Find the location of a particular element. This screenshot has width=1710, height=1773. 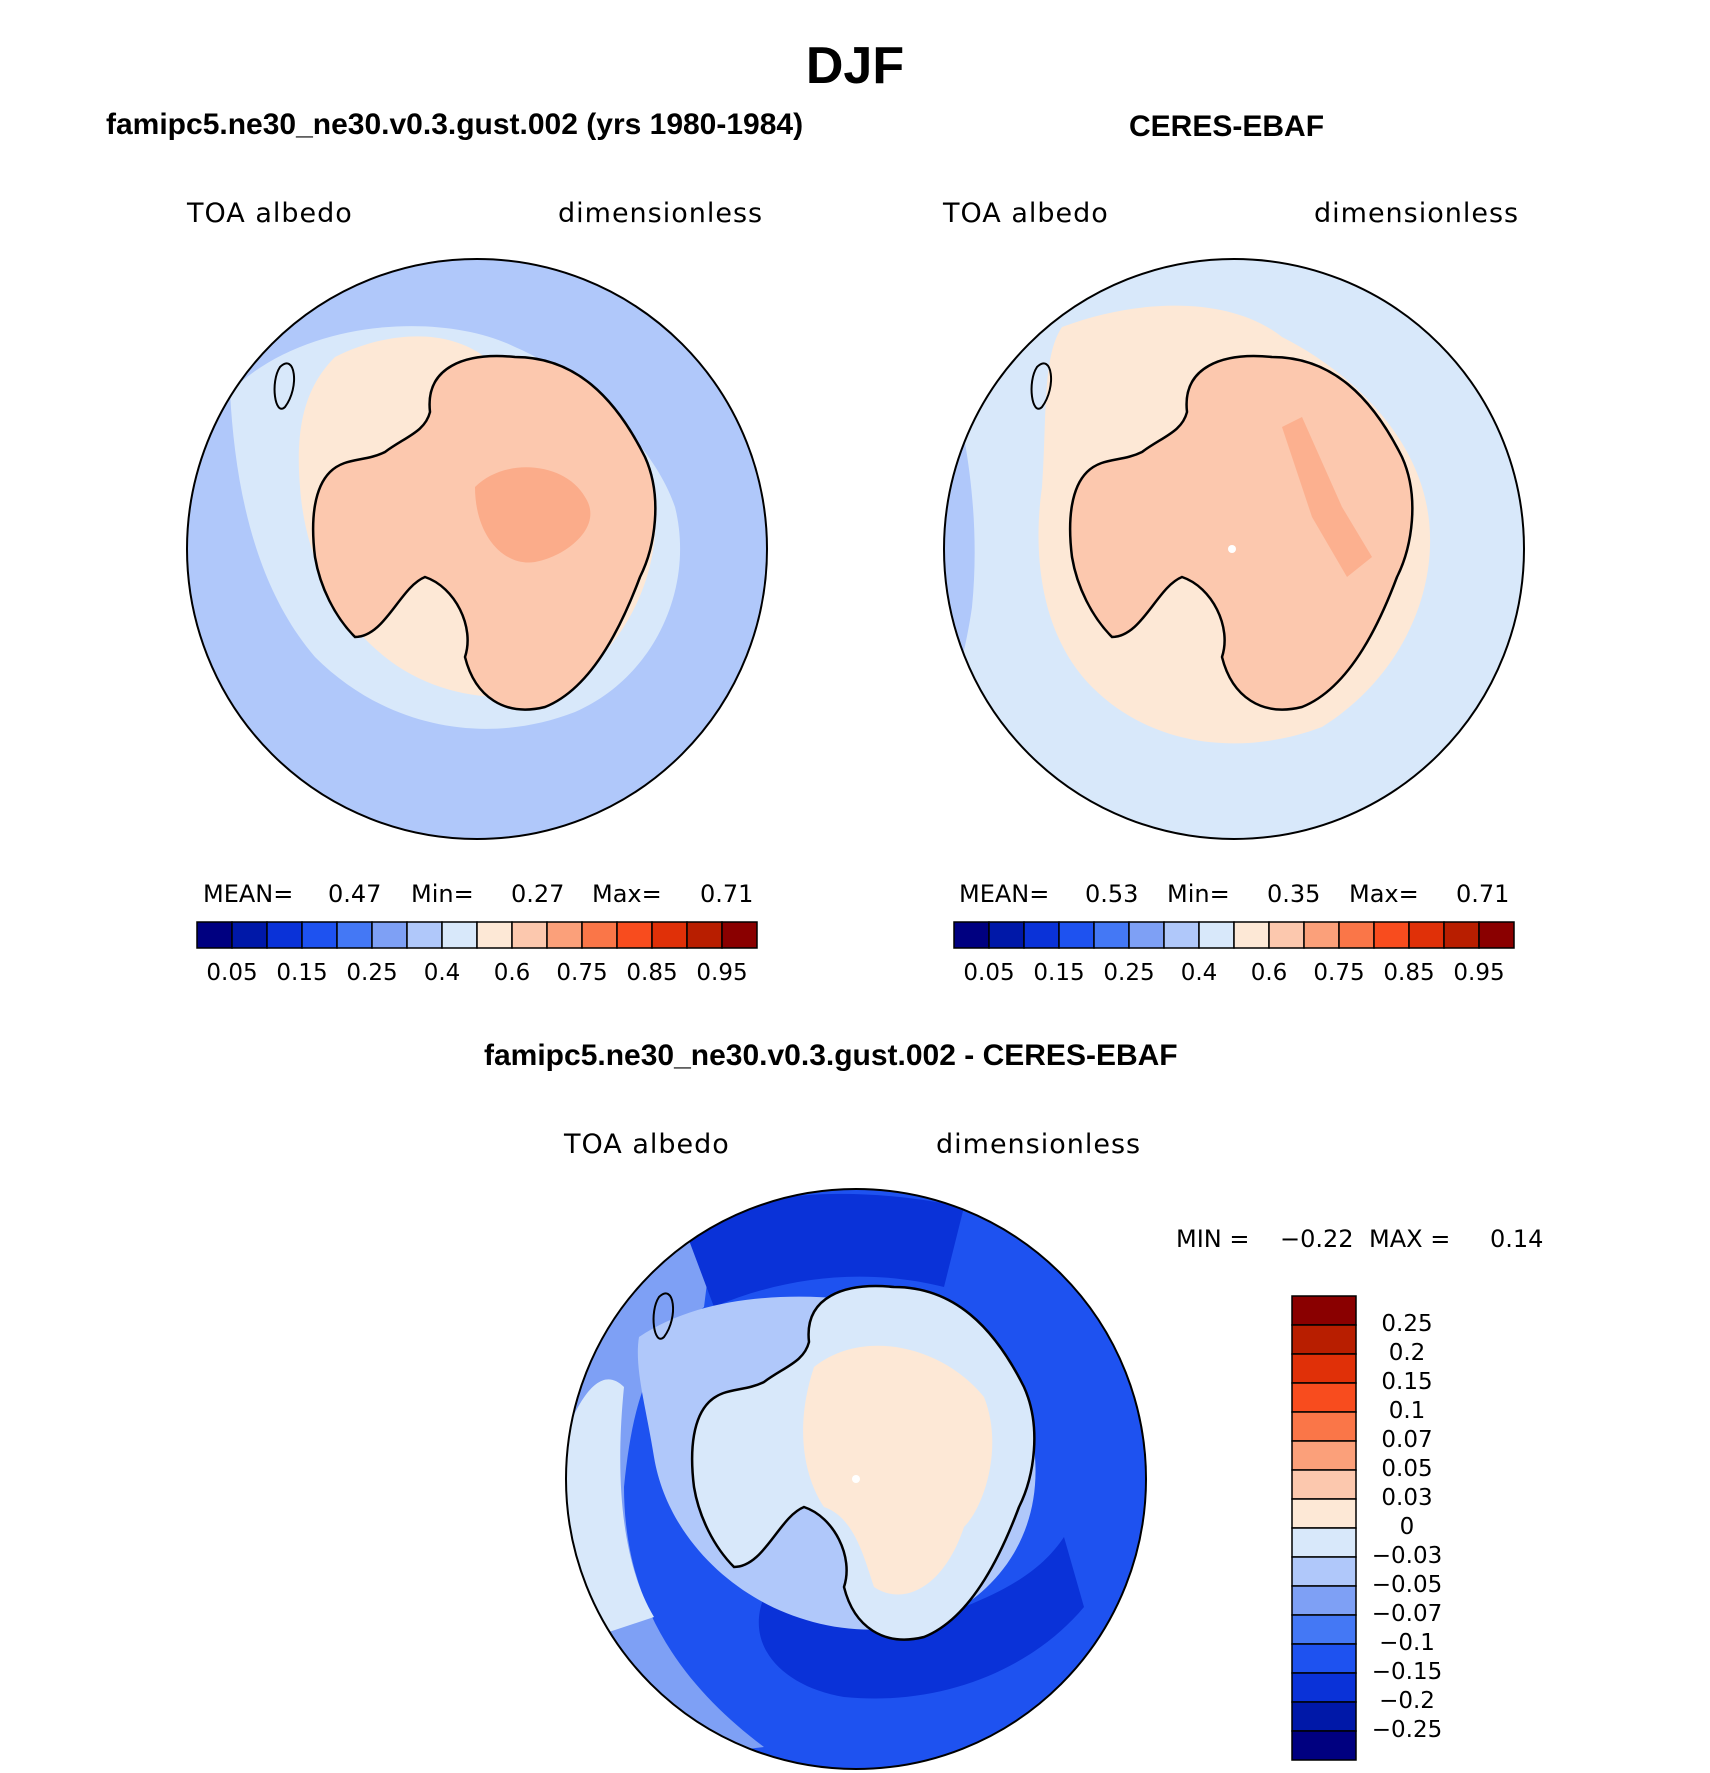

variable-label-right: TOA albedo is located at coordinates (1026, 213).